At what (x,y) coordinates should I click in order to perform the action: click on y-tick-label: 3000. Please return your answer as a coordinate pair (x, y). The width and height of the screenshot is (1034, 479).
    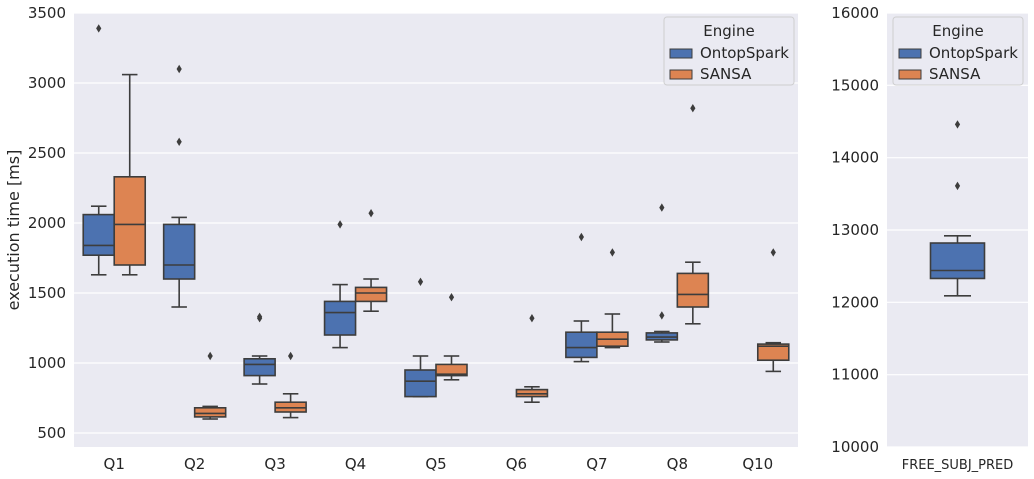
    Looking at the image, I should click on (47, 83).